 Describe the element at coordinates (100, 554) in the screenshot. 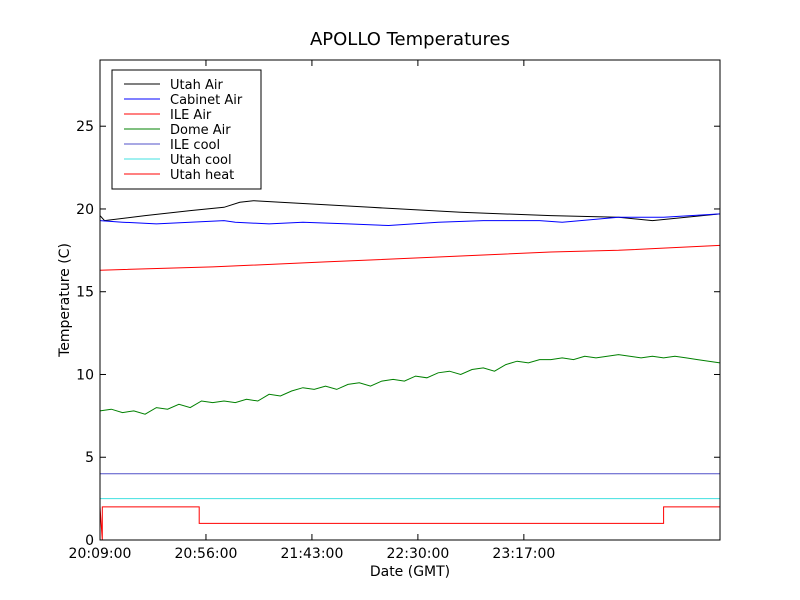

I see `x-tick-label: 20:09:00` at that location.